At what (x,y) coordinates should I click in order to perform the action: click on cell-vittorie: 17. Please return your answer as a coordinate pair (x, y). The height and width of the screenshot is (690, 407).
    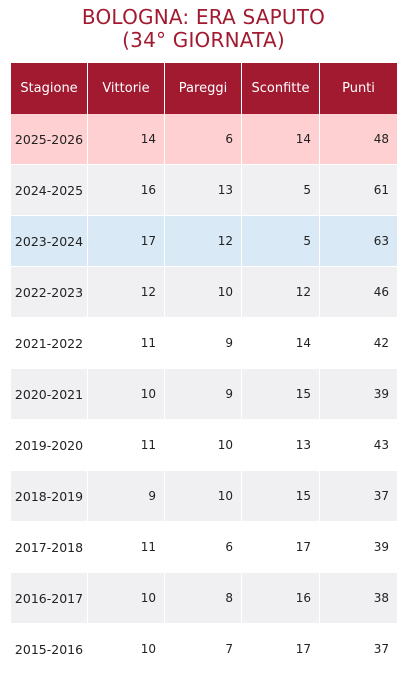
    Looking at the image, I should click on (126, 241).